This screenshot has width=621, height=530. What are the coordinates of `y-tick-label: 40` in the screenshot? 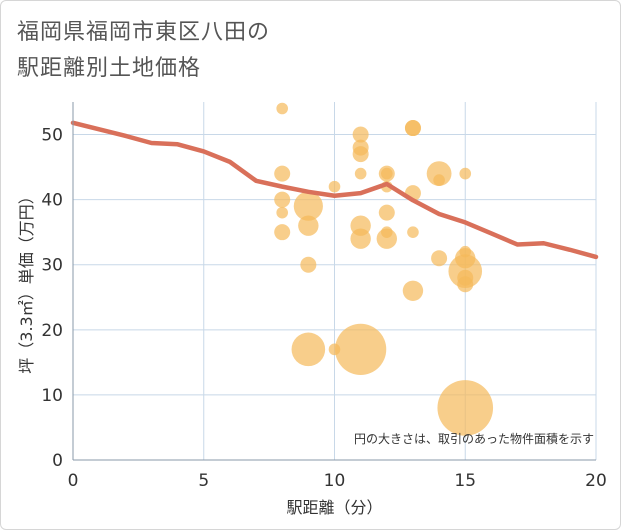 It's located at (52, 201).